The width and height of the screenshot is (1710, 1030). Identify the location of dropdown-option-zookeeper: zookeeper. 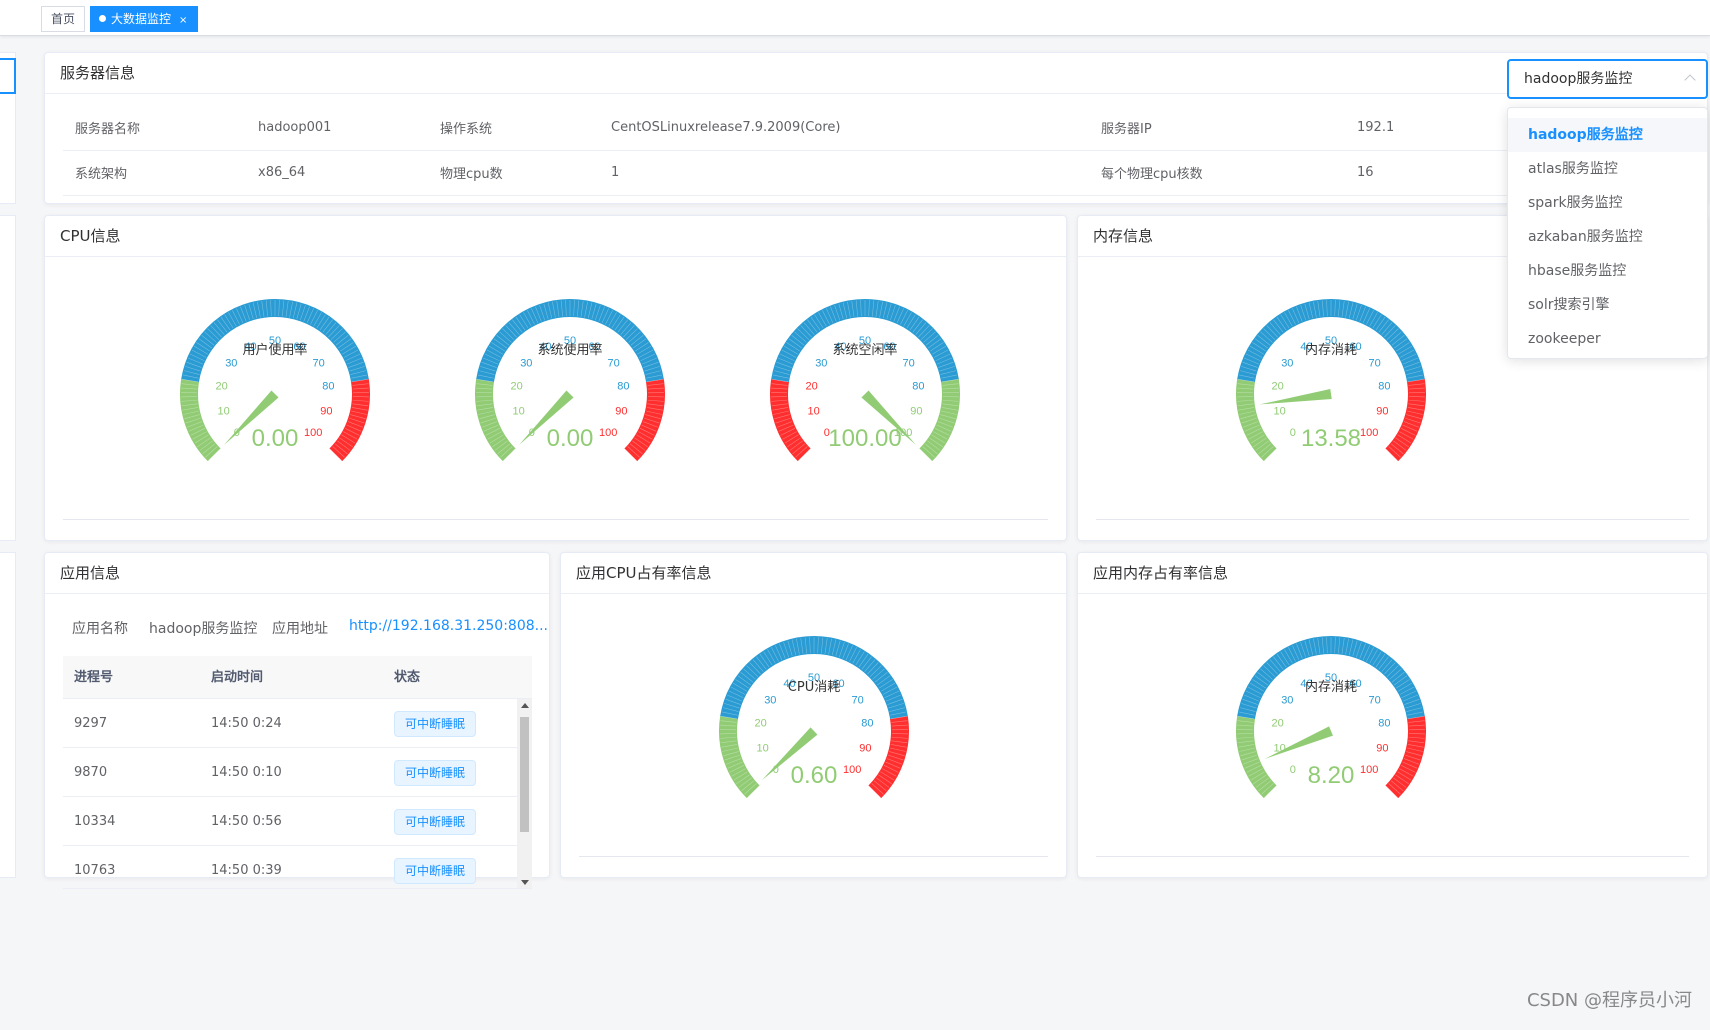
(1564, 339).